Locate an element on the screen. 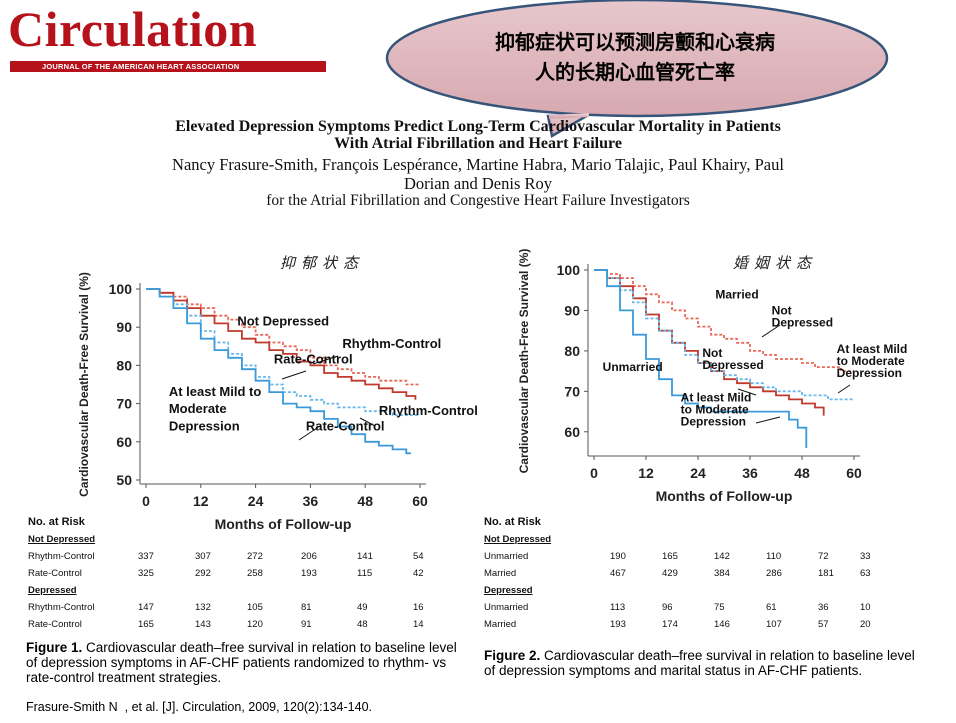 The width and height of the screenshot is (956, 723). table-row: Rate-Control 325 292 258 193 115 42 is located at coordinates (248, 573).